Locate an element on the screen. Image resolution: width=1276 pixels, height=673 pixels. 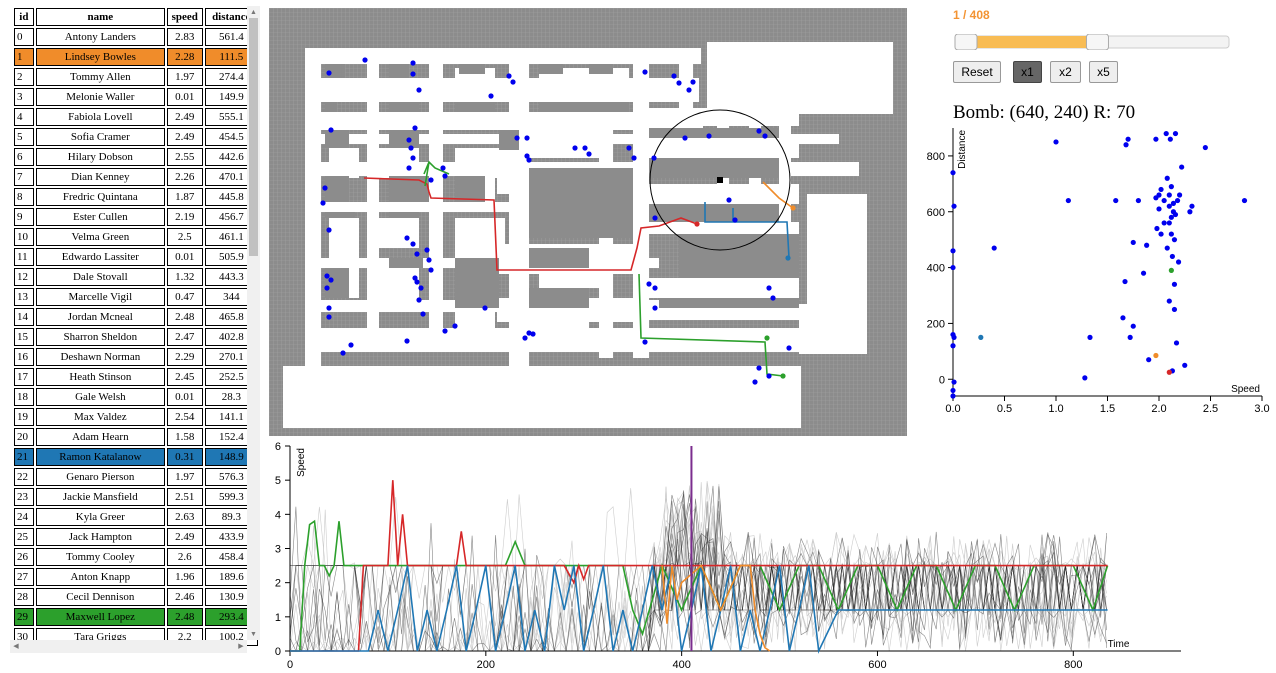
column-header-speed: speed is located at coordinates (184, 17).